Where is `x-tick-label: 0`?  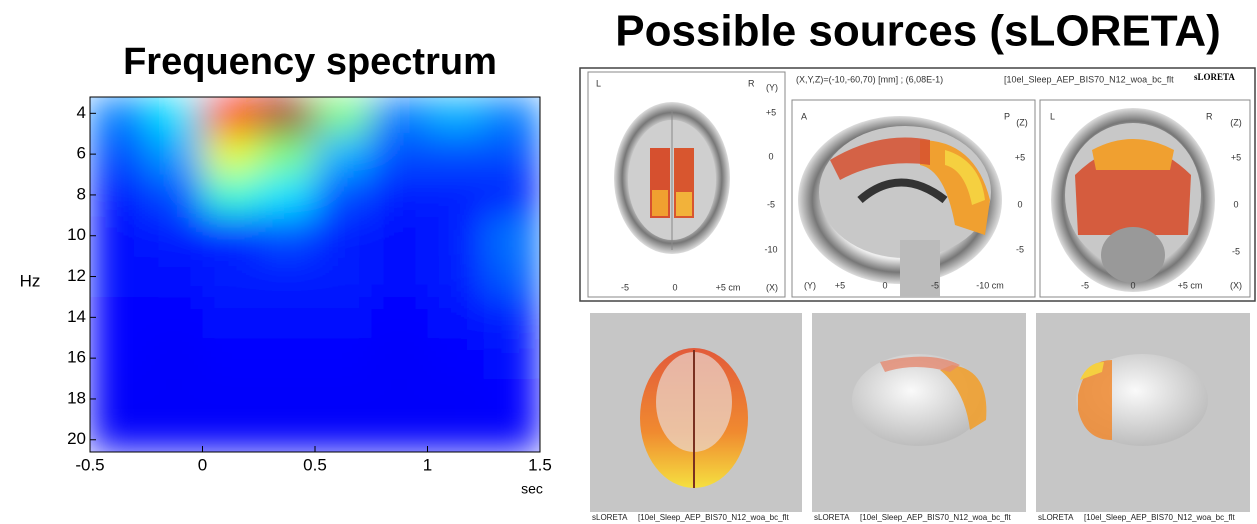
x-tick-label: 0 is located at coordinates (202, 464).